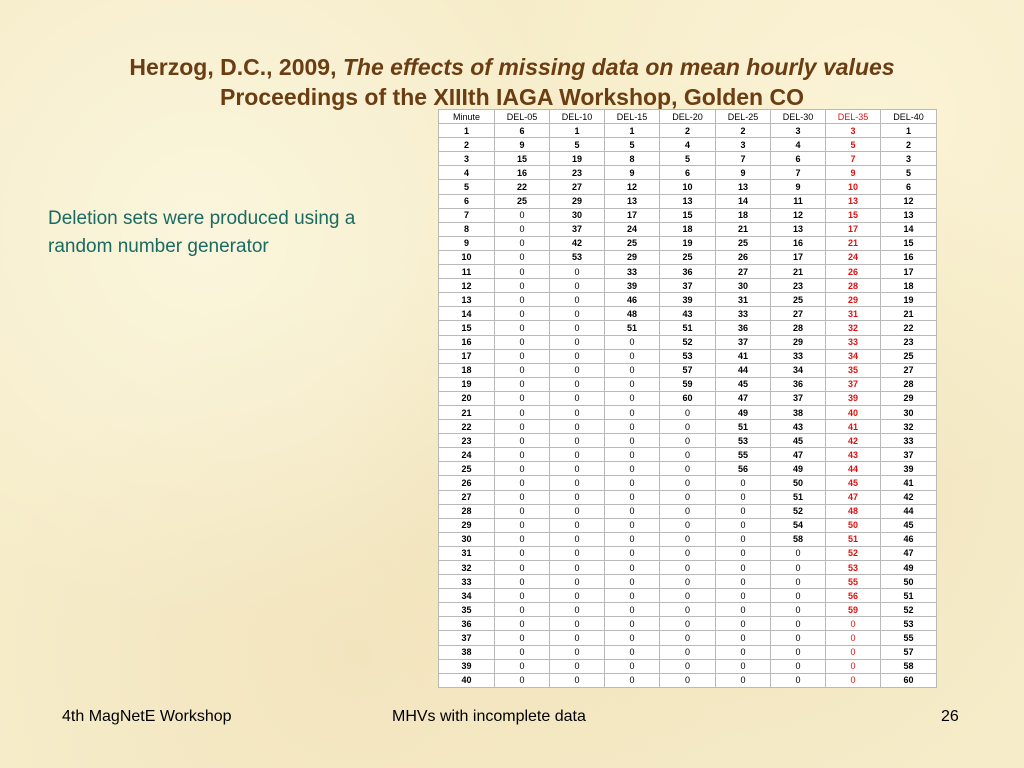  I want to click on minute-cell: 37, so click(466, 638).